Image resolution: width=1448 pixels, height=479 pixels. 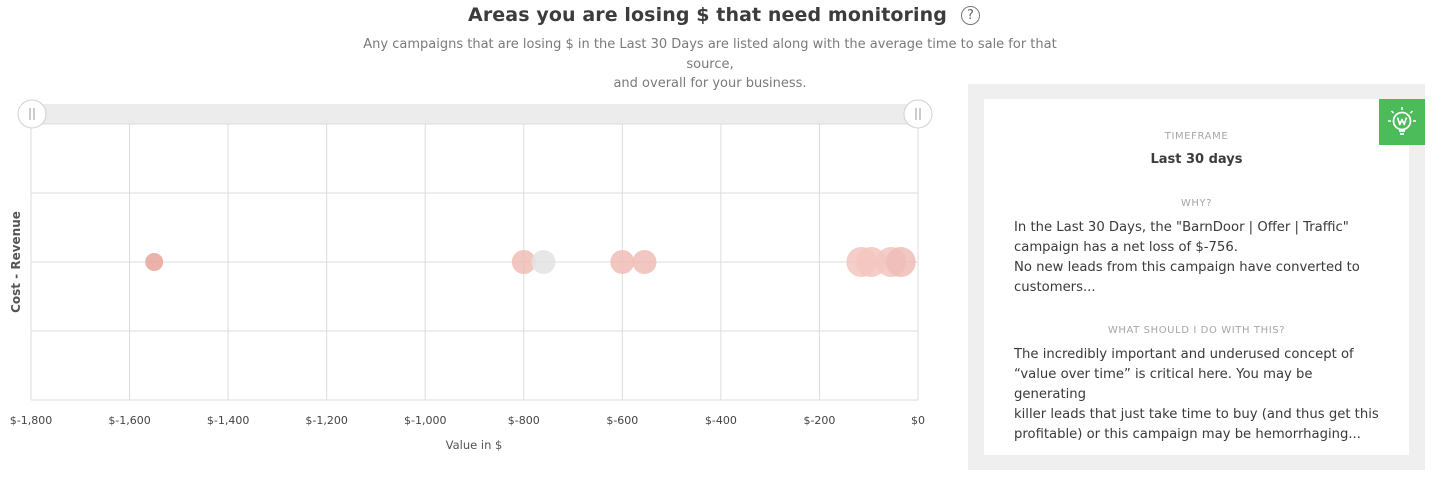 What do you see at coordinates (474, 114) in the screenshot?
I see `range-slider-track` at bounding box center [474, 114].